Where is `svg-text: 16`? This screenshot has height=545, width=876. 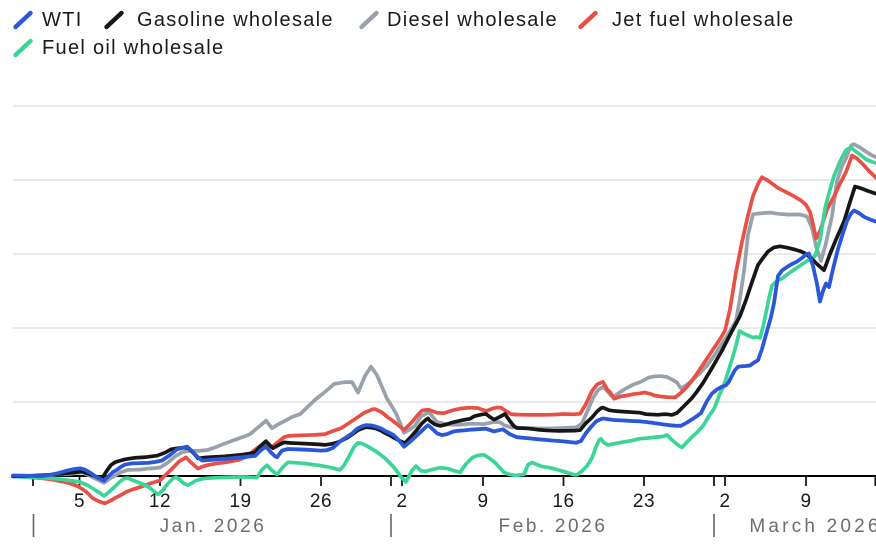 svg-text: 16 is located at coordinates (563, 501).